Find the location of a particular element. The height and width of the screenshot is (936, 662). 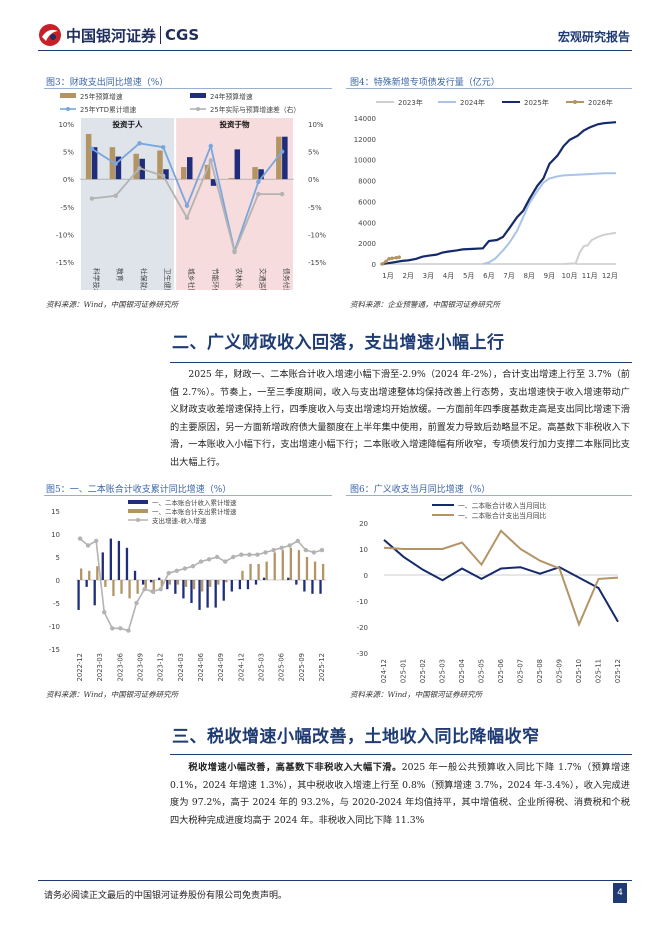

fig5-legend-label: 一、二本账合计支出累计增速 is located at coordinates (194, 511).